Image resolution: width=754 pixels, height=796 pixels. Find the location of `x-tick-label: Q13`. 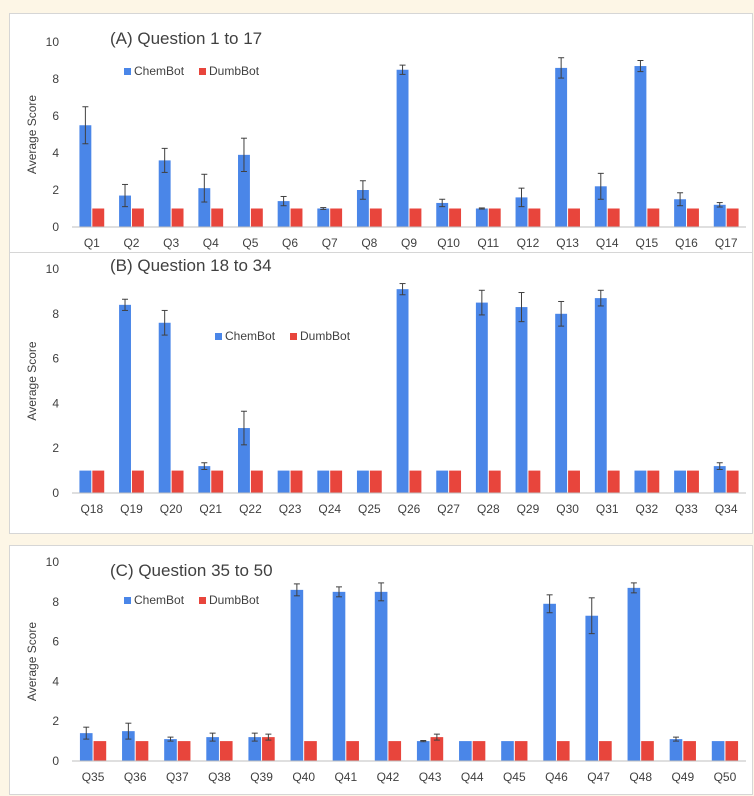

x-tick-label: Q13 is located at coordinates (567, 243).